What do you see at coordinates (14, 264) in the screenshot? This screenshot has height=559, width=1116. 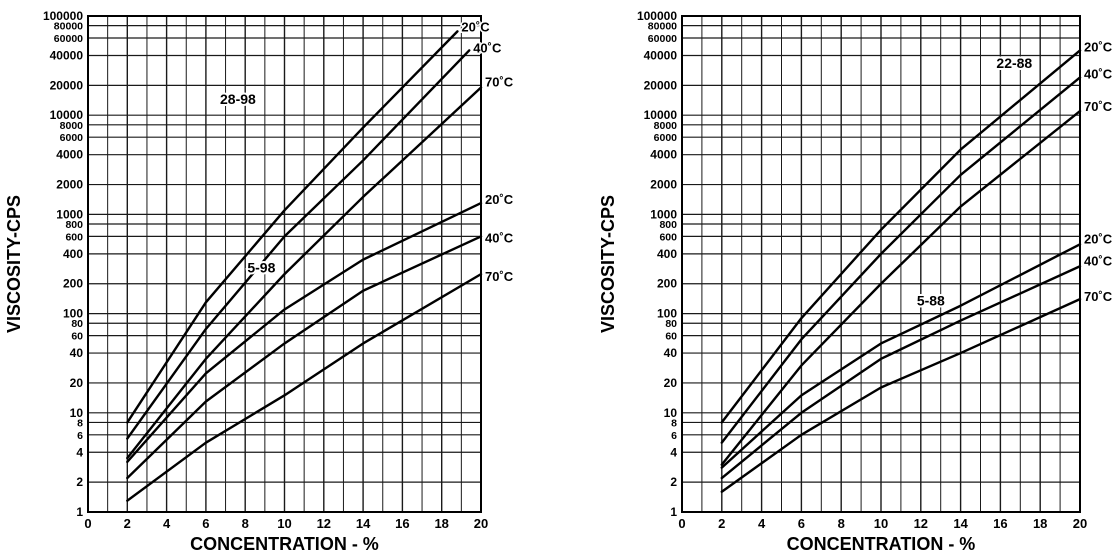 I see `y-axis-label: VISCOSITY-CPS` at bounding box center [14, 264].